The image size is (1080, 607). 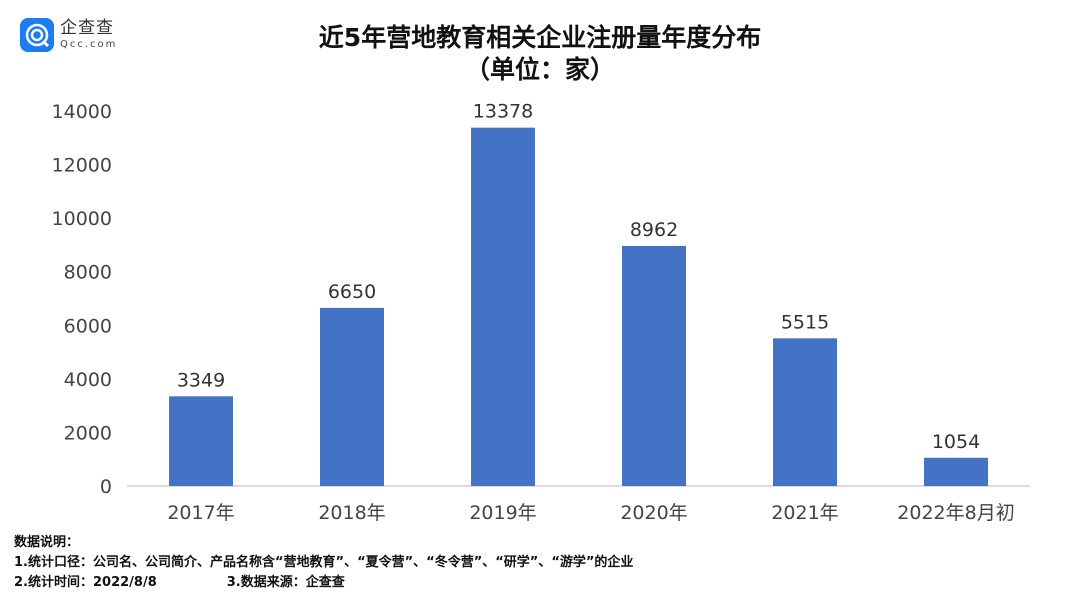 I want to click on x-tick-label: 2022年8月初, so click(x=955, y=513).